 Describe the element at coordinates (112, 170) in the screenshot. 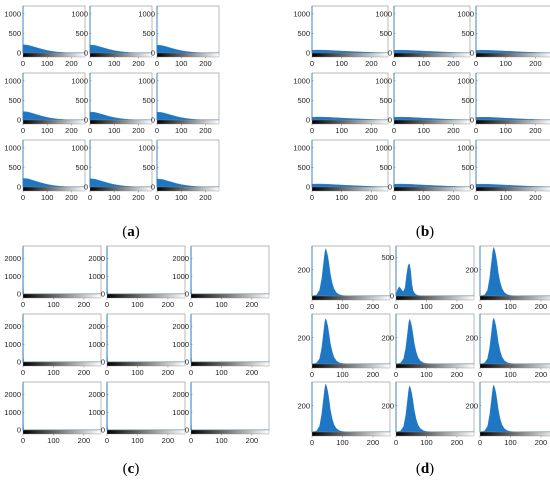

I see `subplot-a-8: 0 100 200 0 500 1000` at that location.